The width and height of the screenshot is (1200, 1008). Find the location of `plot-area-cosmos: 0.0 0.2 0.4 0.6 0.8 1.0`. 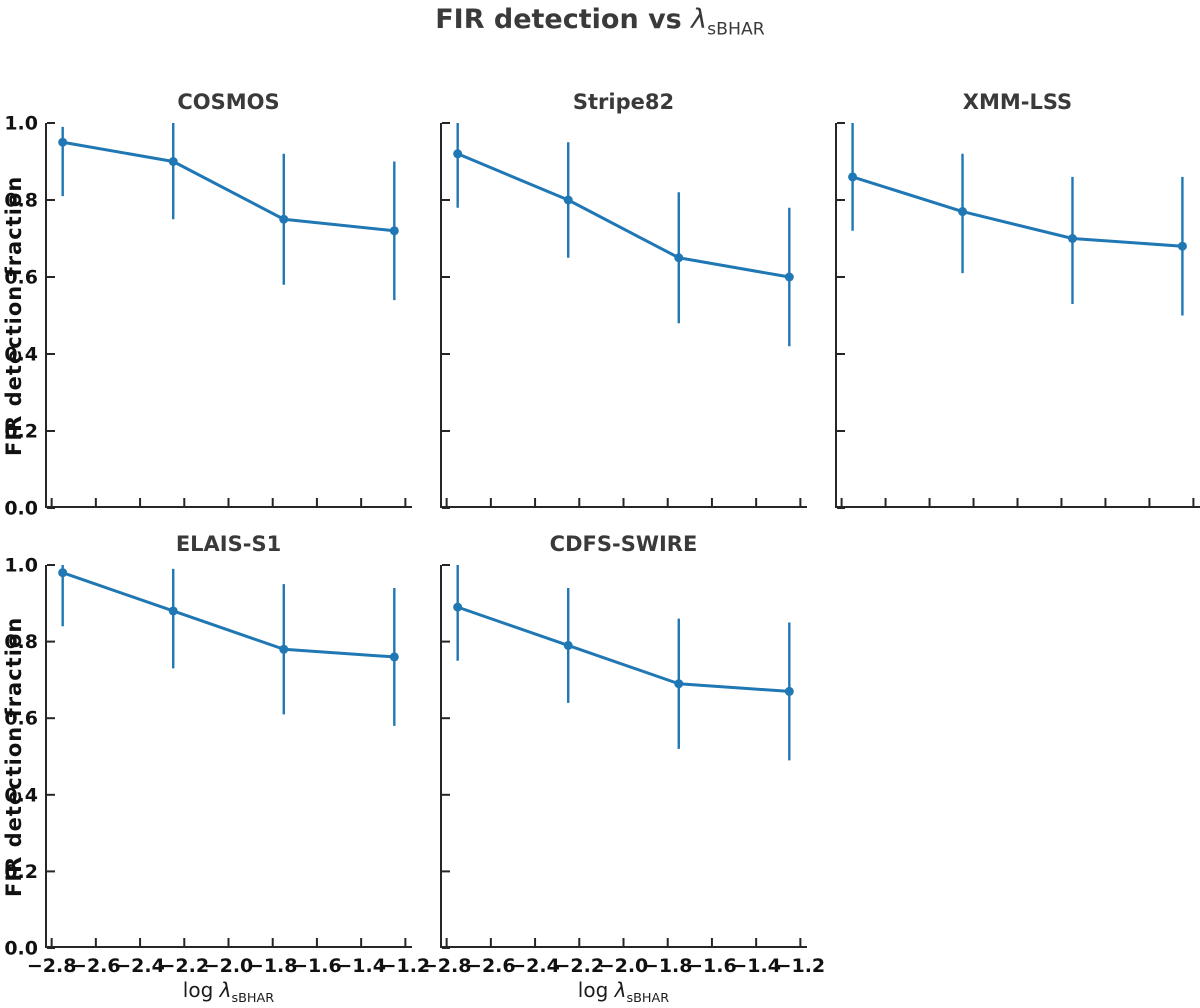

plot-area-cosmos: 0.0 0.2 0.4 0.6 0.8 1.0 is located at coordinates (208, 316).